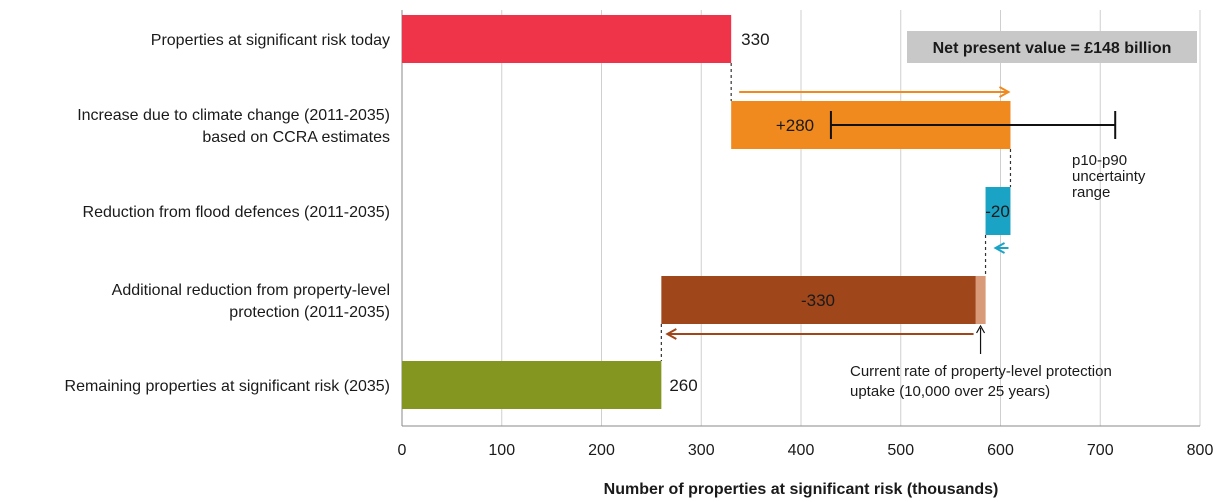 Image resolution: width=1224 pixels, height=502 pixels. I want to click on uncertainty-note: range, so click(1091, 192).